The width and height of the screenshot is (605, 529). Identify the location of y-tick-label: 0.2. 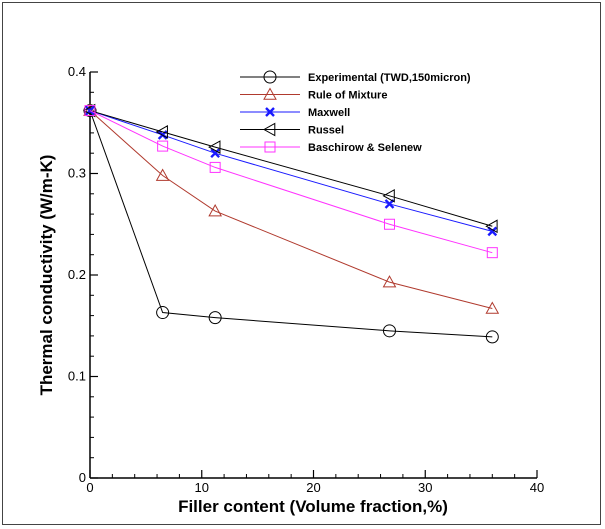
(77, 274).